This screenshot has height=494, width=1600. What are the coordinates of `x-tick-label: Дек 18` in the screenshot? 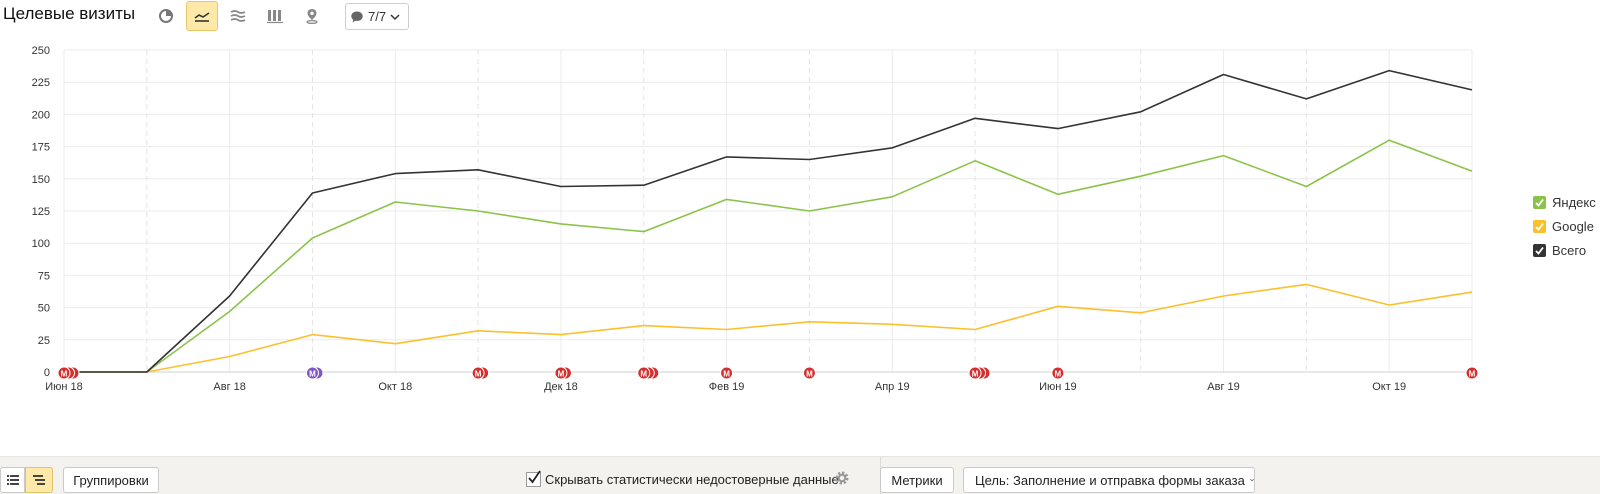 It's located at (561, 387).